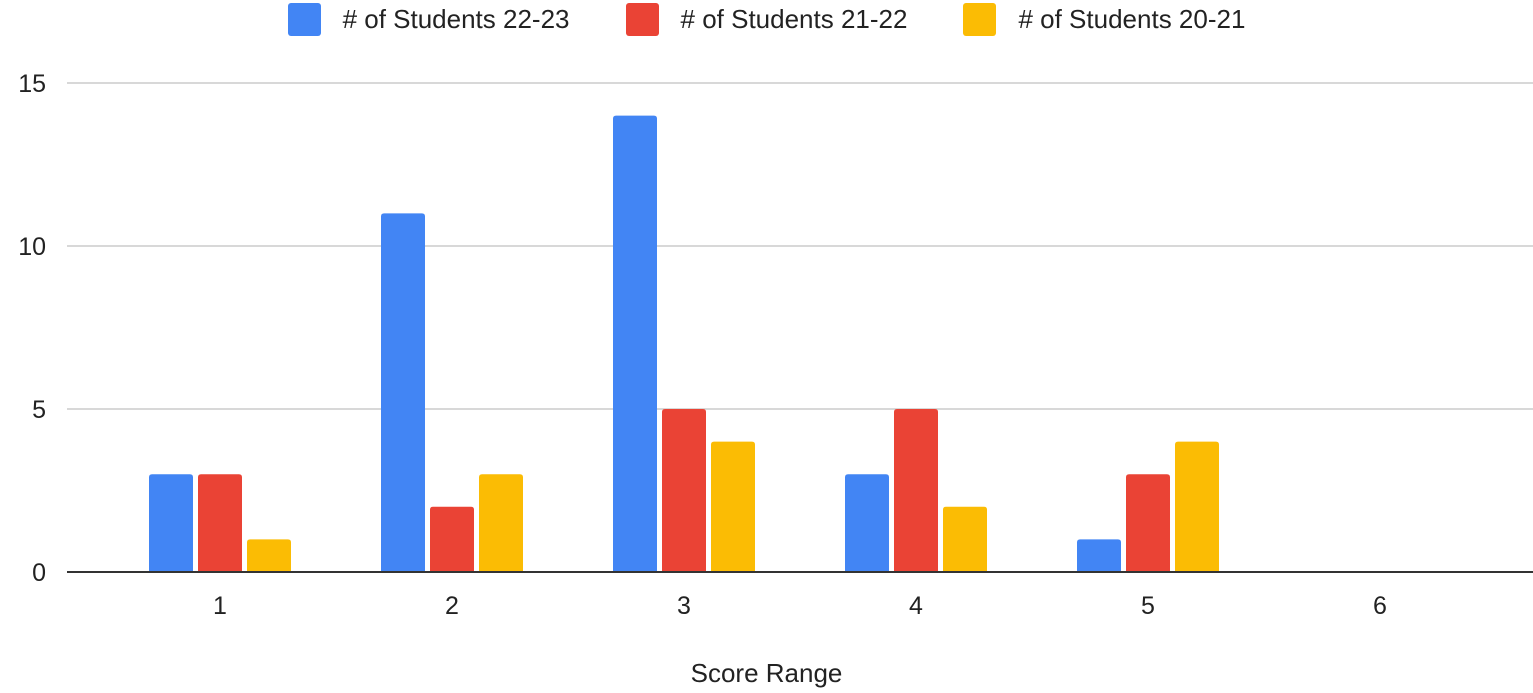 The image size is (1533, 693). Describe the element at coordinates (794, 19) in the screenshot. I see `legend-label-21-22: # of Students 21-22` at that location.